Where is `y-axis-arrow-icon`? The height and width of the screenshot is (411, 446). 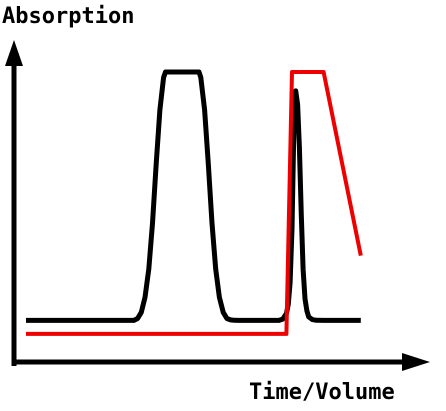
y-axis-arrow-icon is located at coordinates (14, 53).